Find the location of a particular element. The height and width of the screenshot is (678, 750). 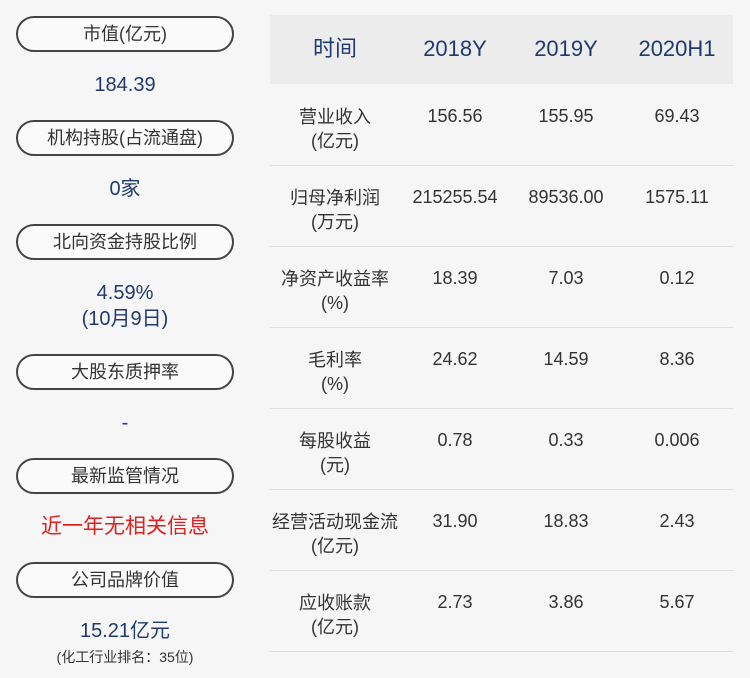

value-cell: 5.67 is located at coordinates (677, 602).